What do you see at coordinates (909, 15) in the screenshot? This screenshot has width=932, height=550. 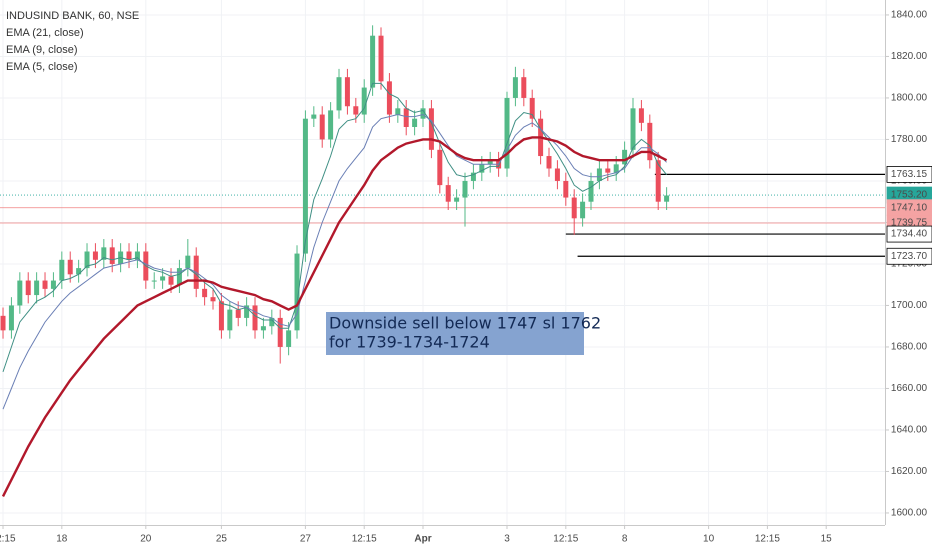 I see `y-tick-label: 1840.00` at bounding box center [909, 15].